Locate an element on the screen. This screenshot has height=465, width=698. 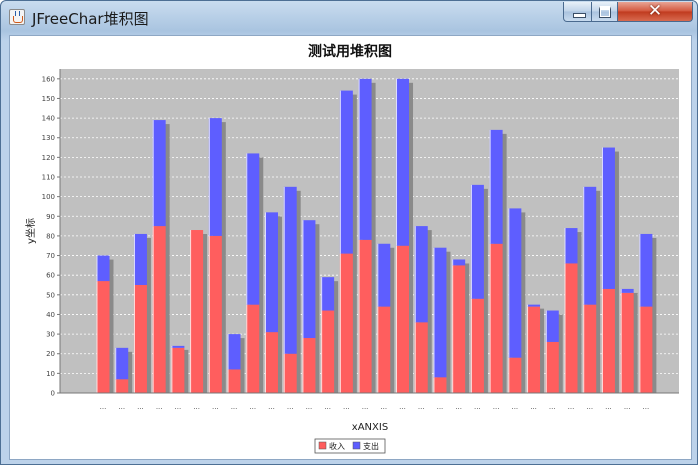
y-tick-label: 50 is located at coordinates (50, 295).